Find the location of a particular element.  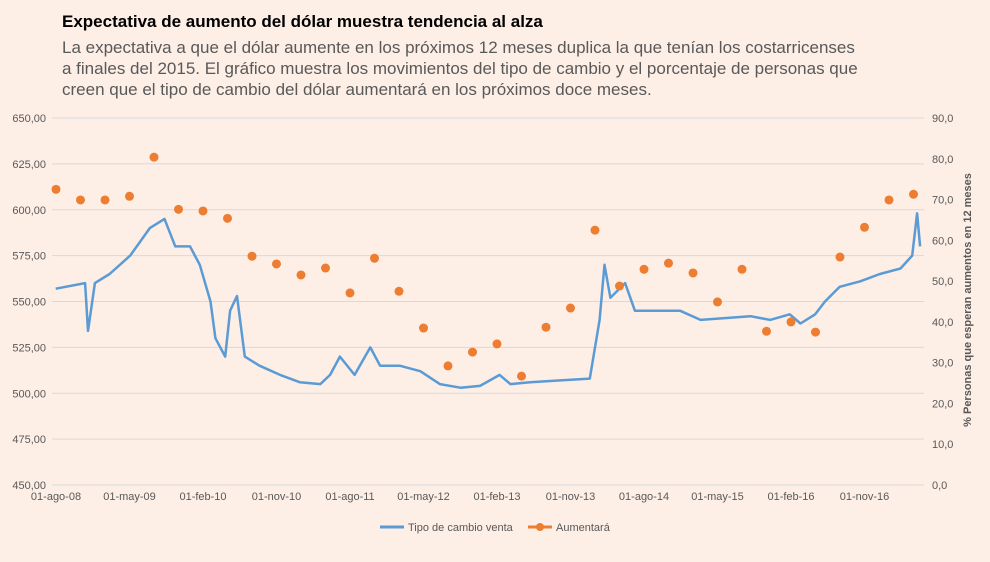

y2-tick-label: 0,0 is located at coordinates (939, 486).